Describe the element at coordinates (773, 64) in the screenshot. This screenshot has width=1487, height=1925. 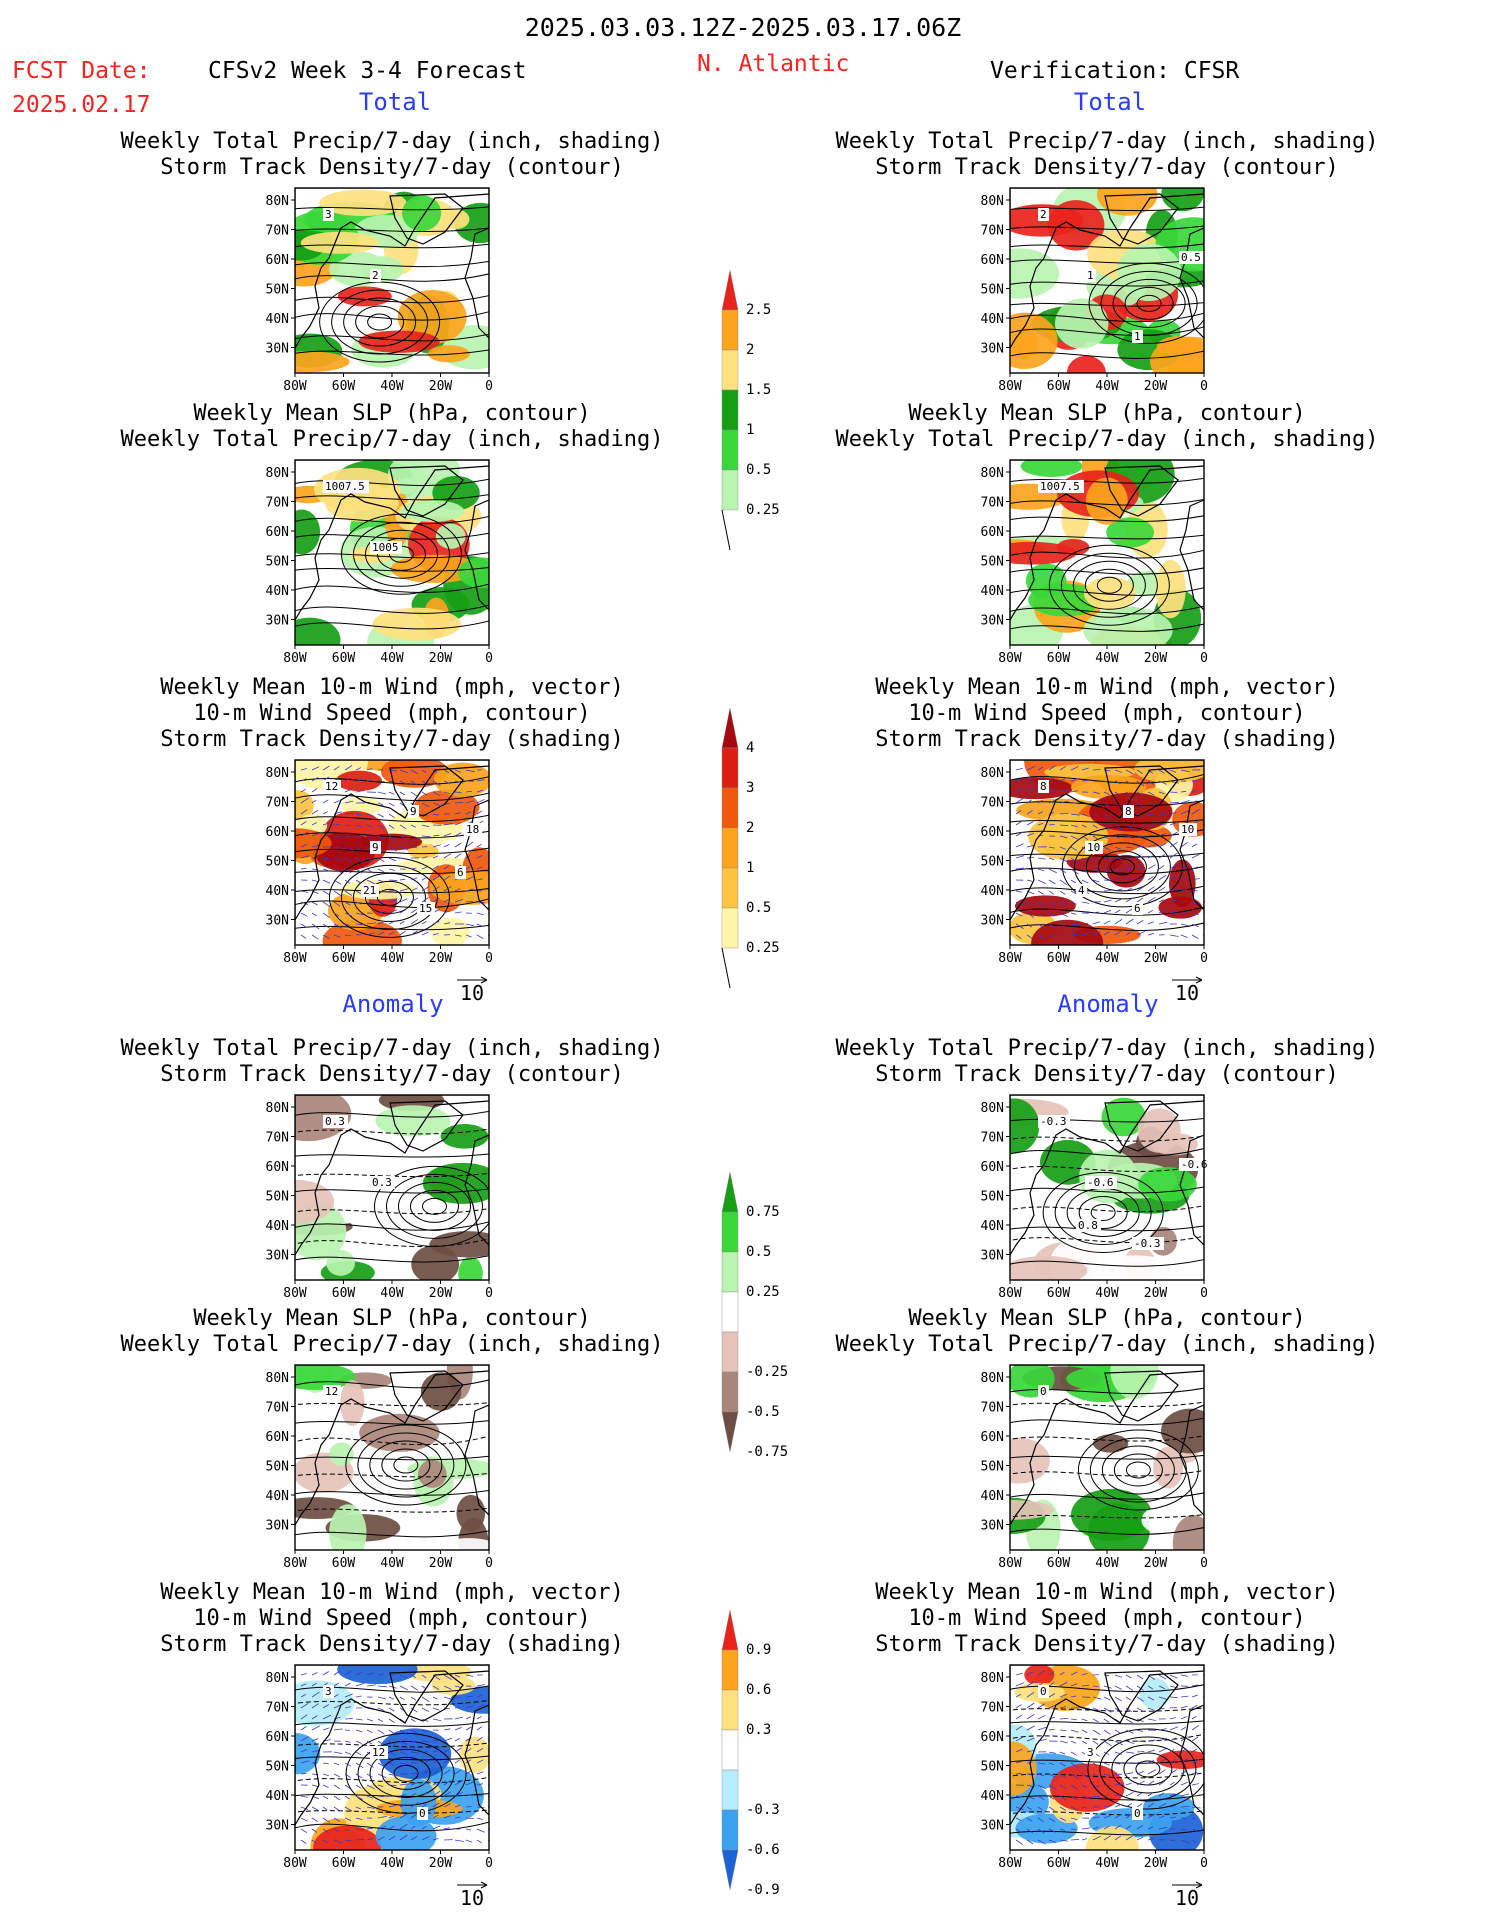
I see `region-label: N. Atlantic` at that location.